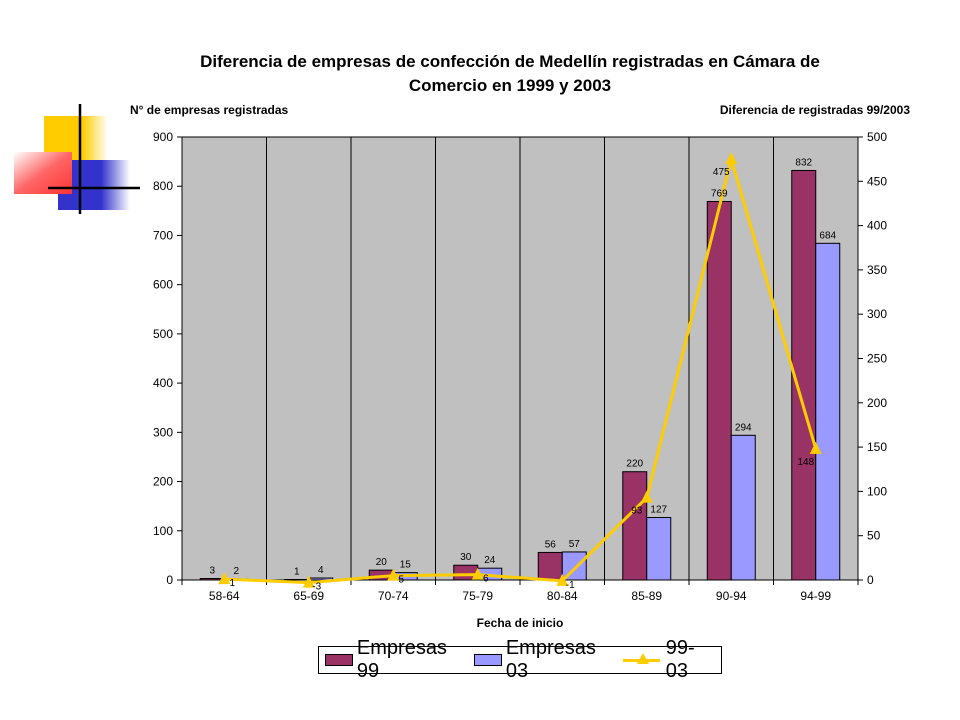 Image resolution: width=960 pixels, height=720 pixels. Describe the element at coordinates (805, 462) in the screenshot. I see `data-label-99-03: 148` at that location.